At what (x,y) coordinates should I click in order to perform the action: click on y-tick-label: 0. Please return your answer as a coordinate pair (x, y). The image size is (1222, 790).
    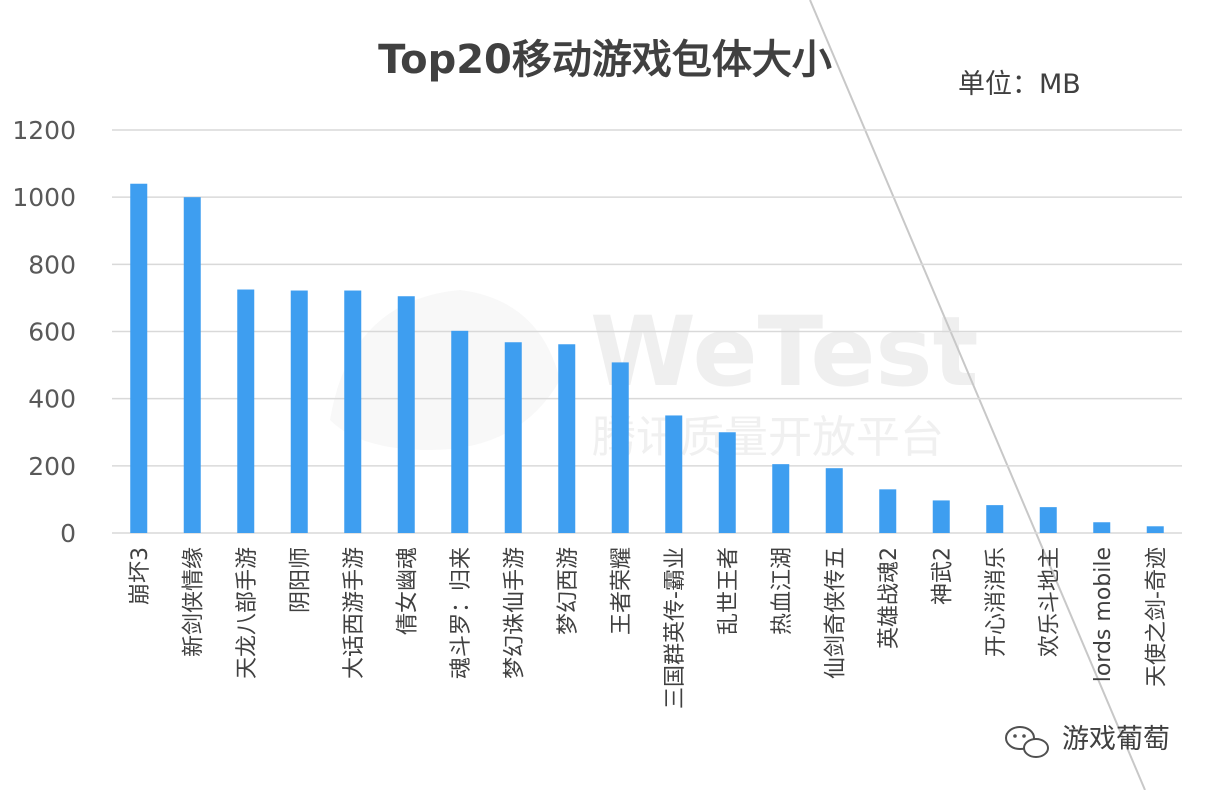
    Looking at the image, I should click on (68, 533).